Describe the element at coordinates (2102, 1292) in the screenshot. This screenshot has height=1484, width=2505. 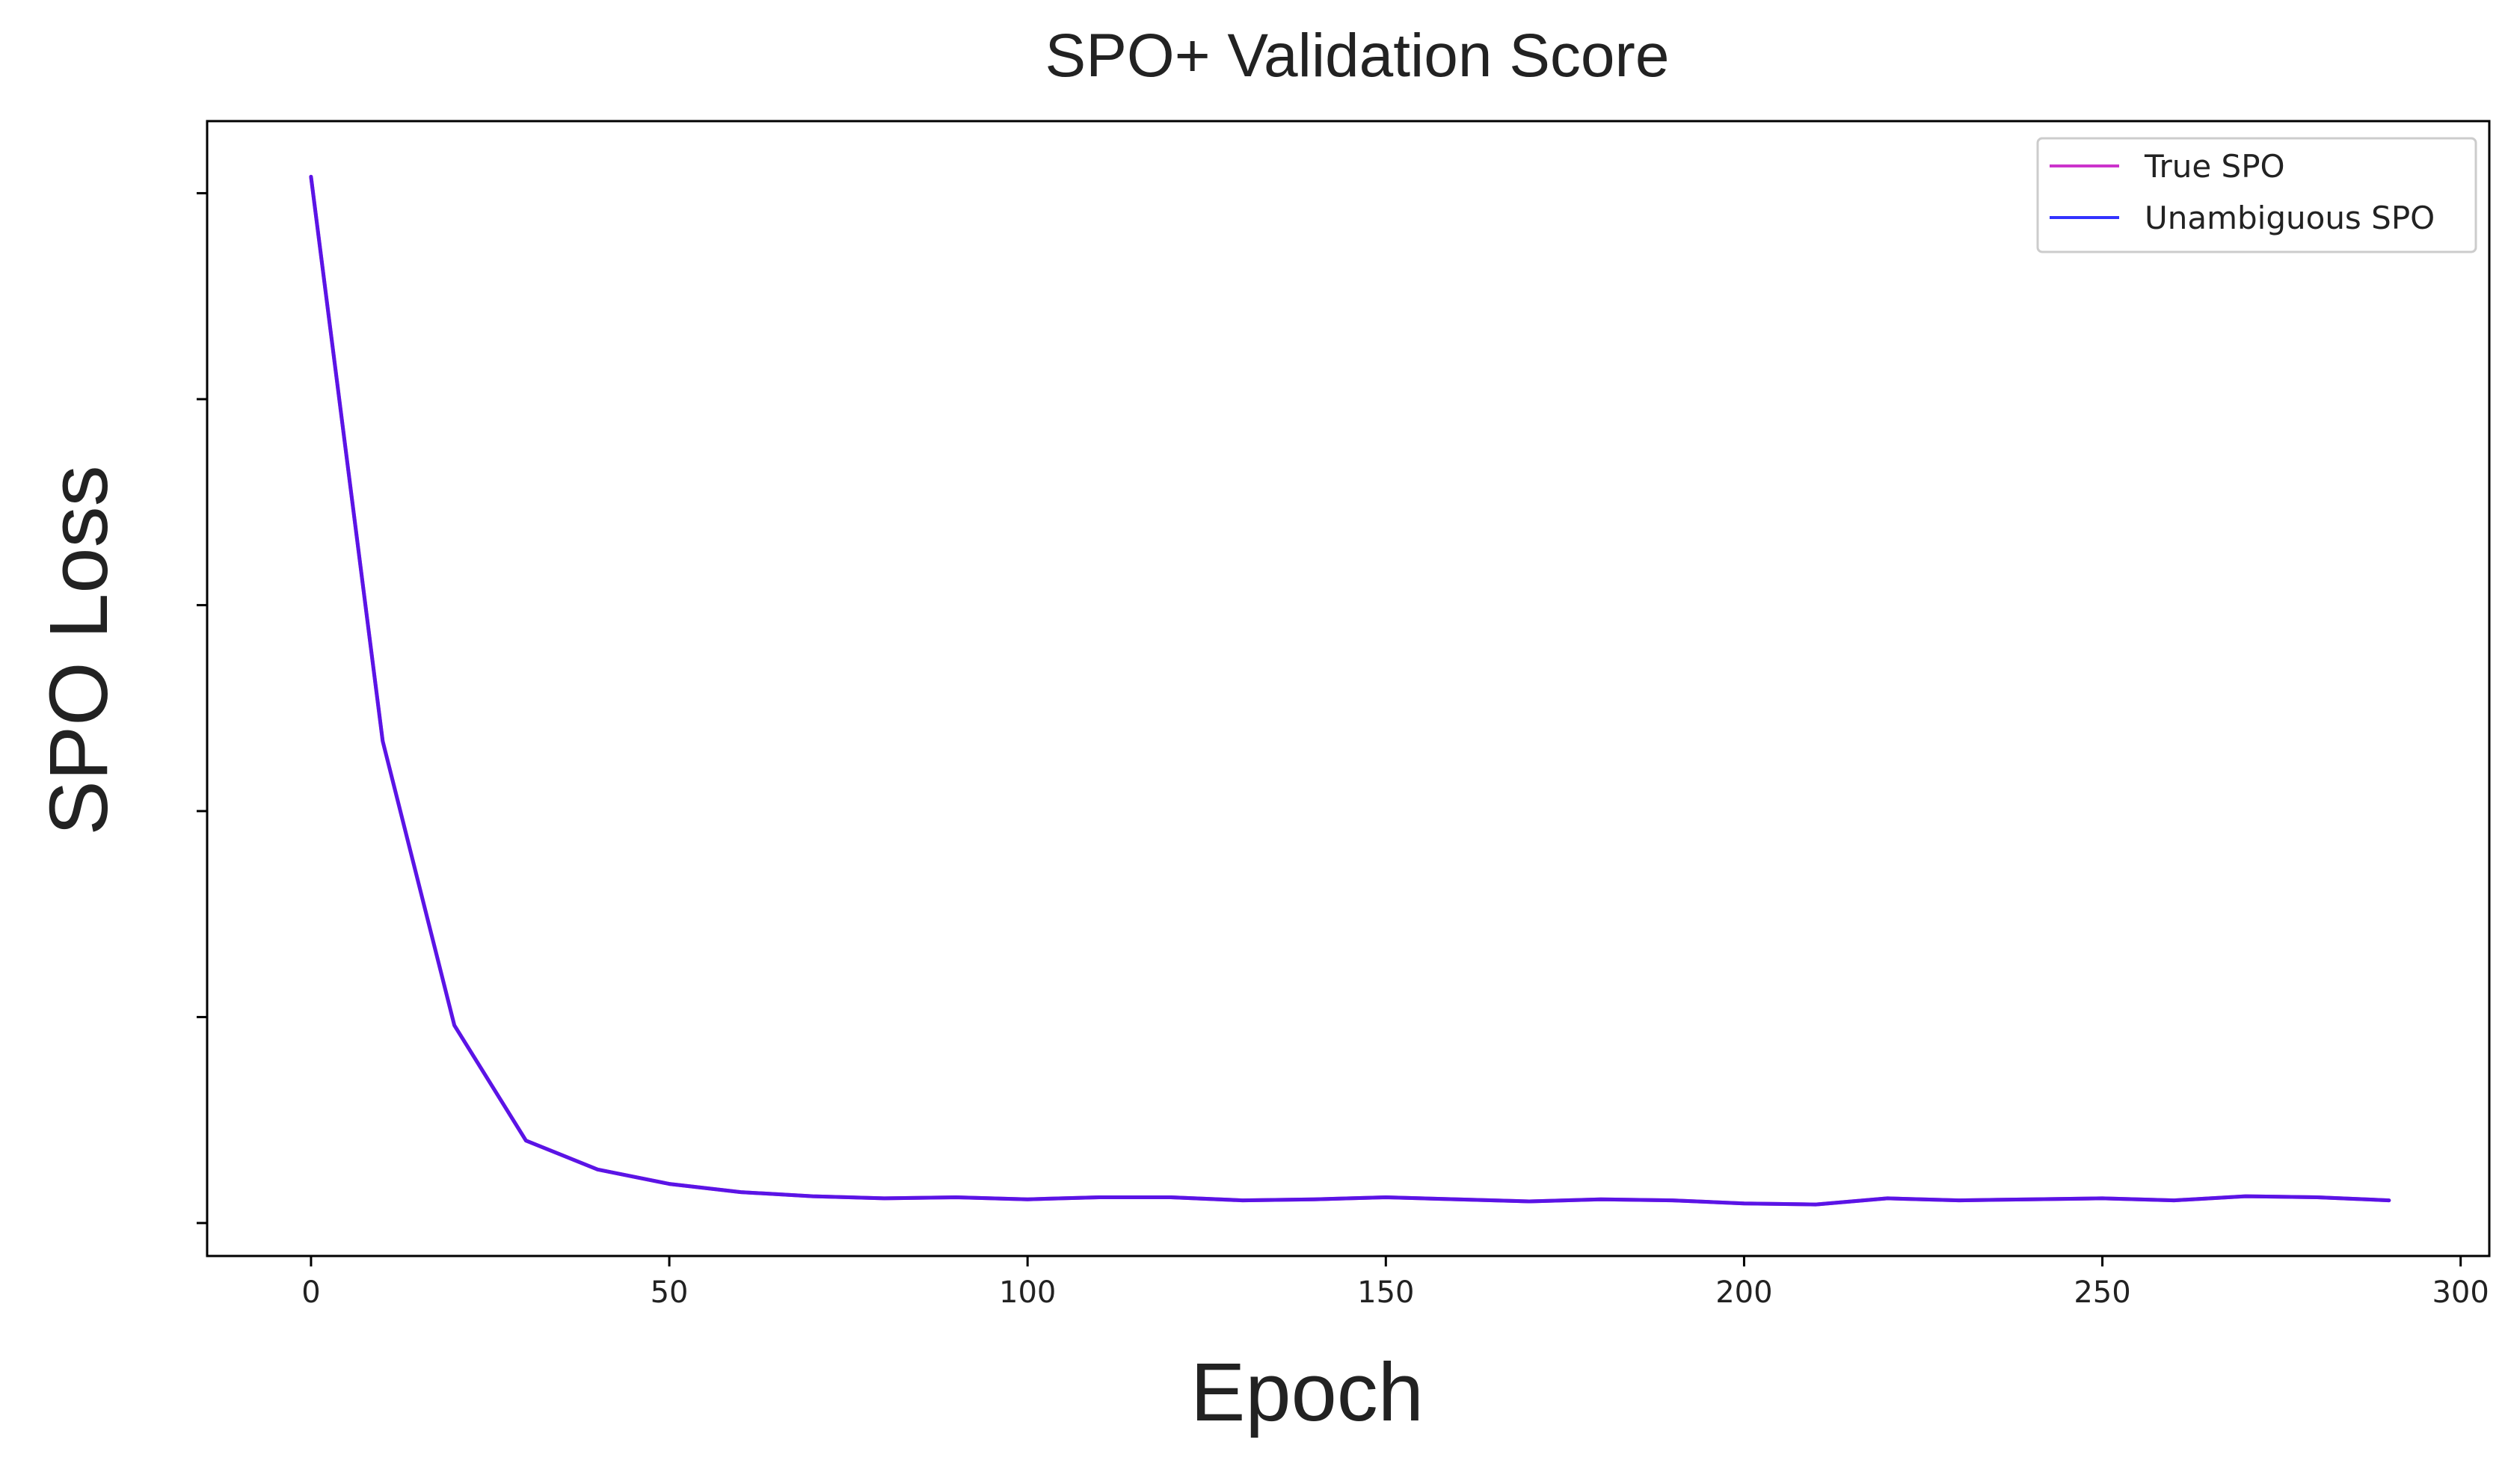
I see `x-tick-label: 250` at that location.